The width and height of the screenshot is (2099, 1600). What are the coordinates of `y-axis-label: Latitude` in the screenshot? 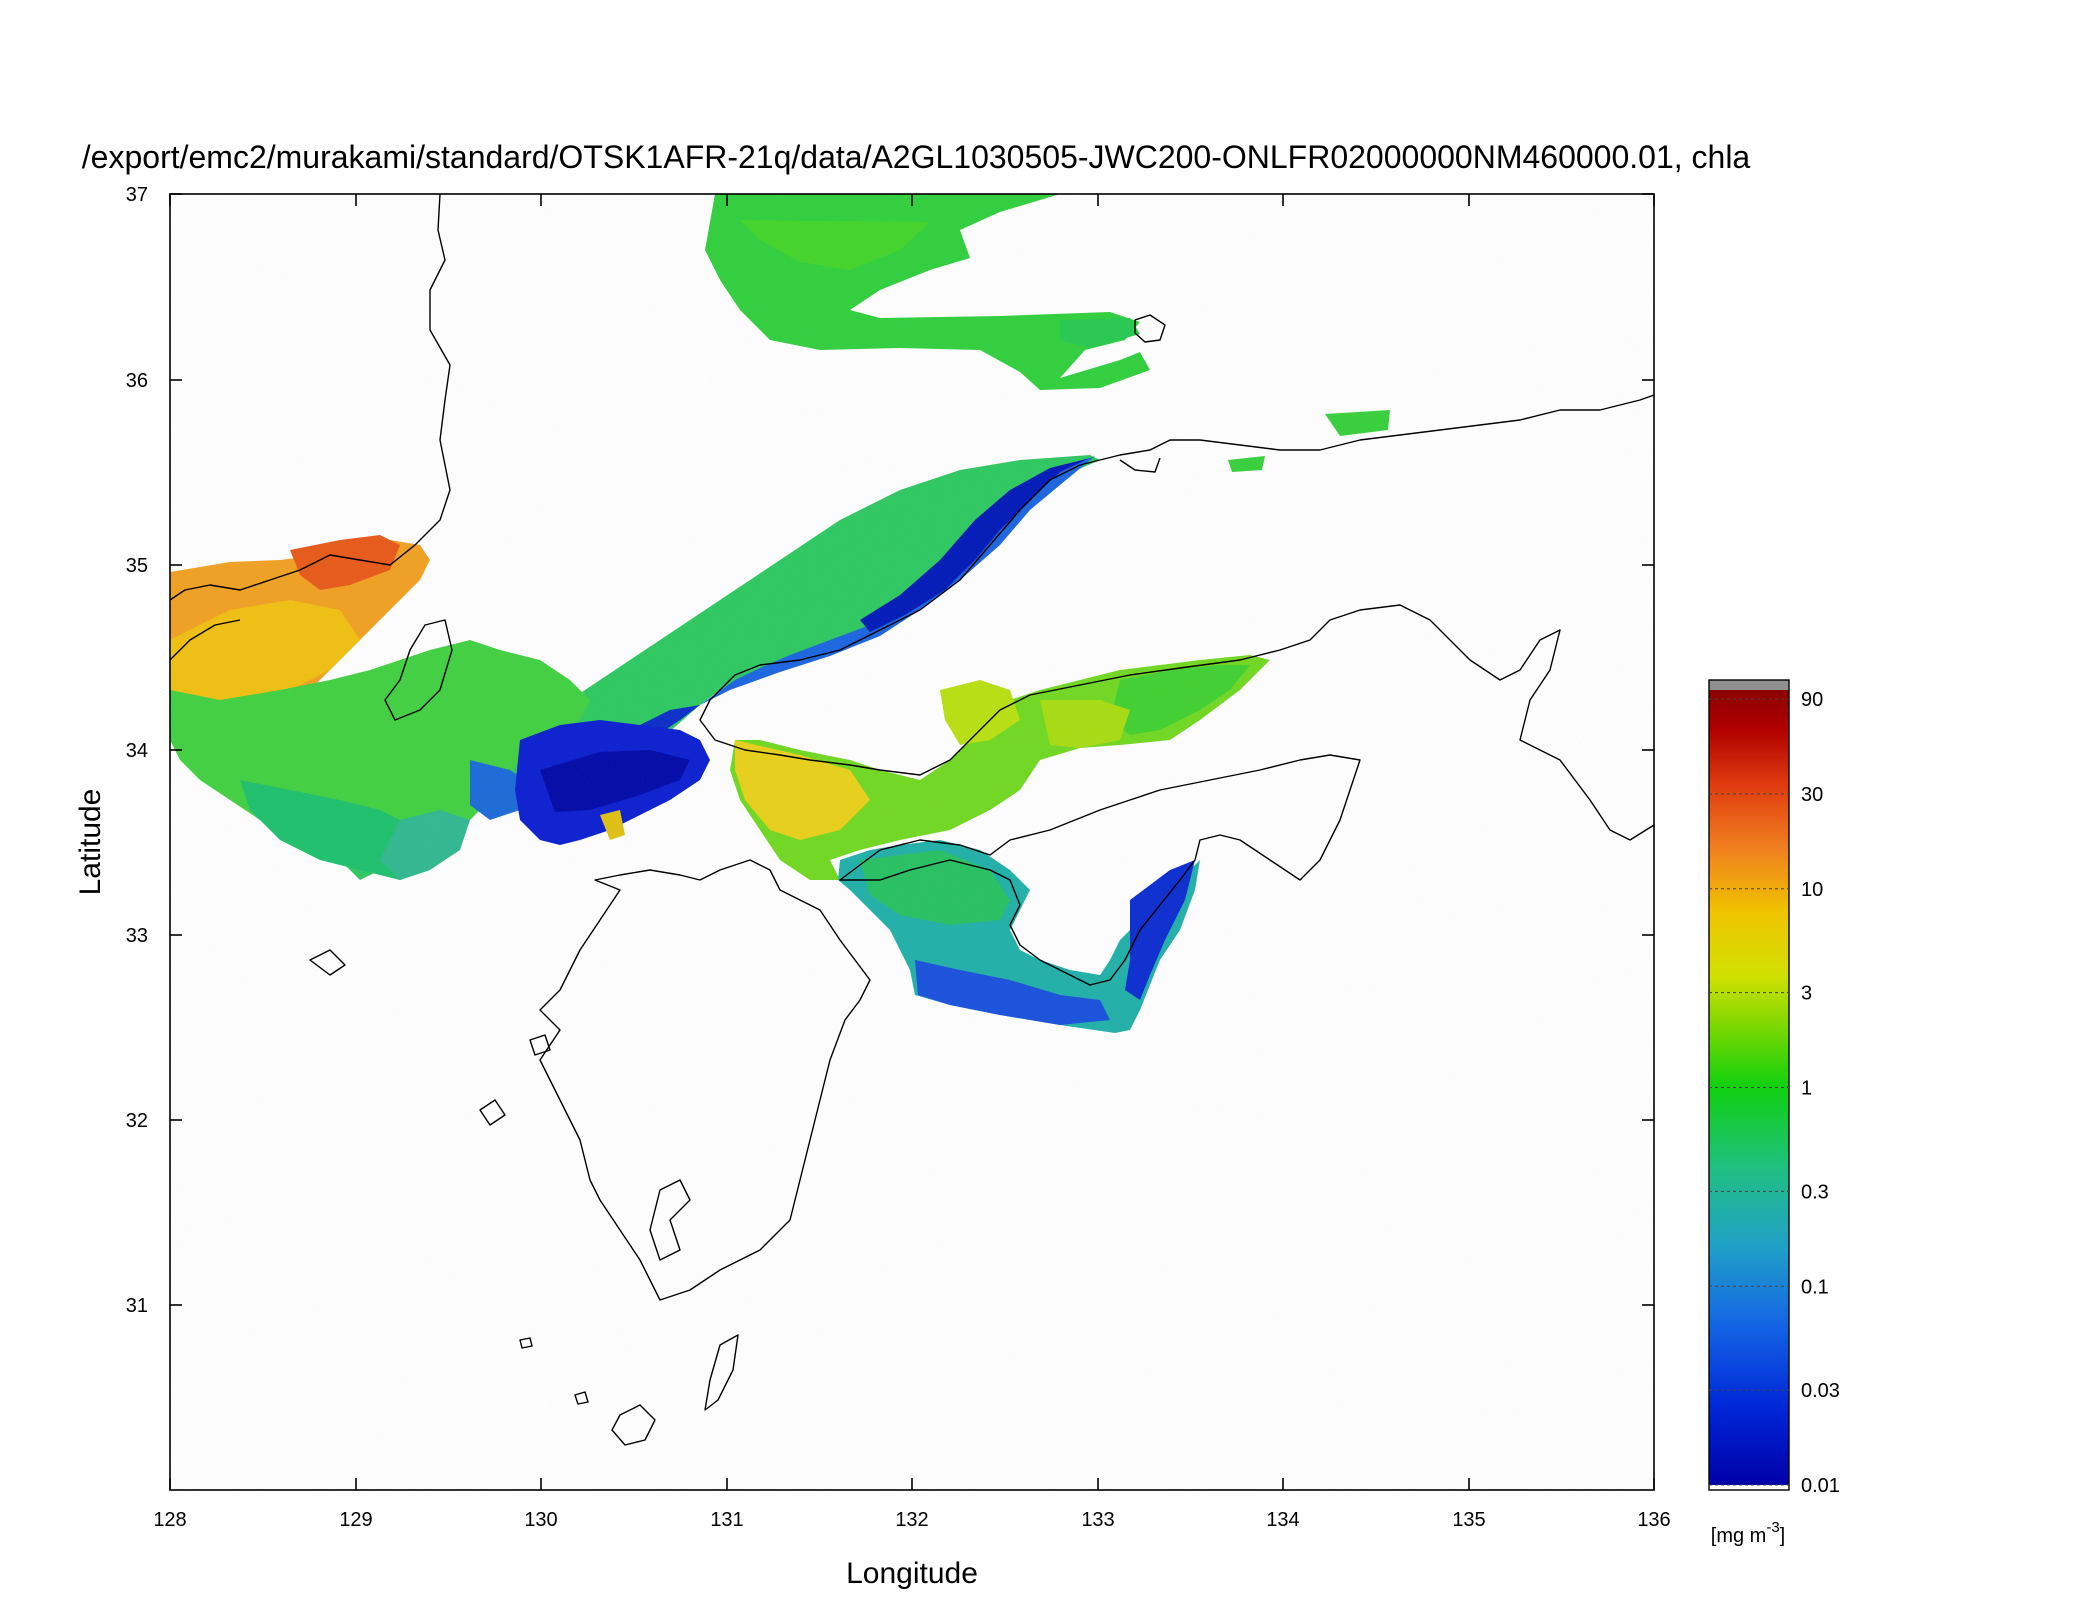 It's located at (90, 842).